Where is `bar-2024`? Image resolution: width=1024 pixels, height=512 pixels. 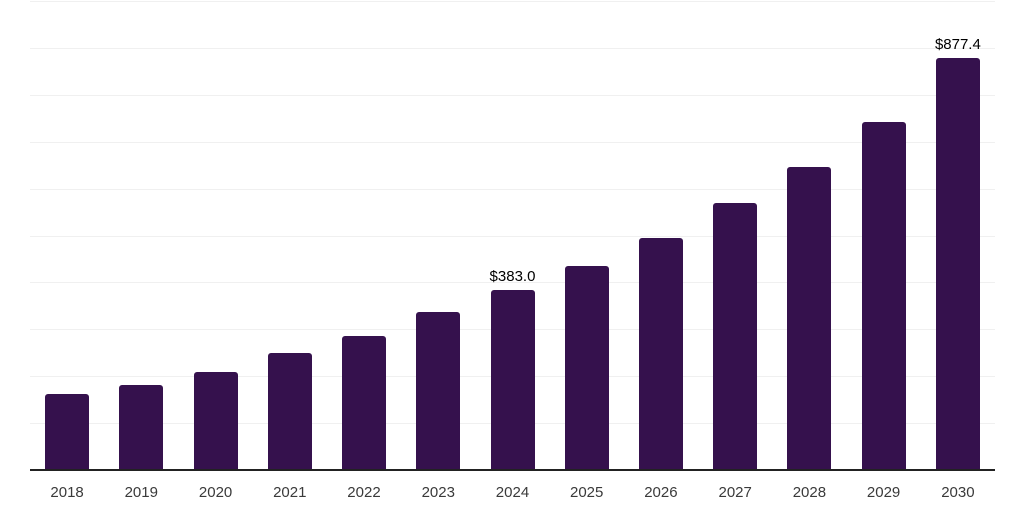 bar-2024 is located at coordinates (512, 380).